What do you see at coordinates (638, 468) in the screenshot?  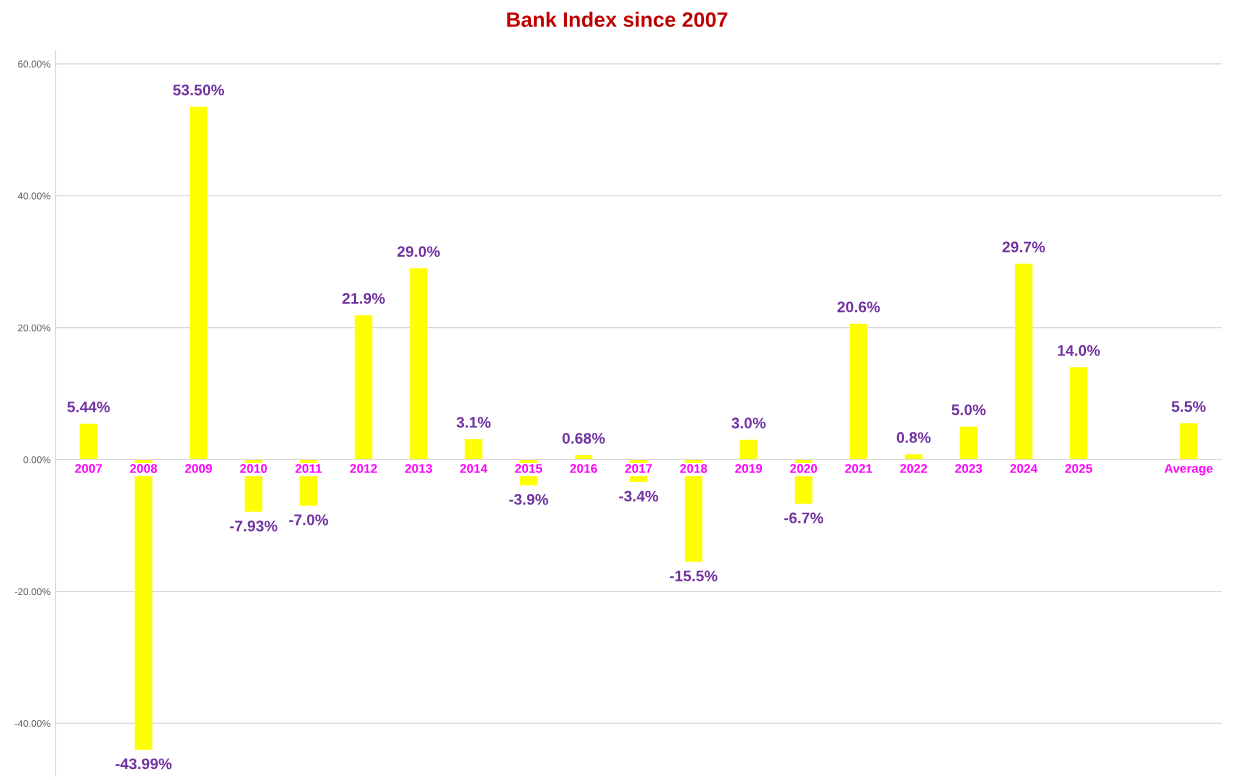 I see `x-tick-label: 2017` at bounding box center [638, 468].